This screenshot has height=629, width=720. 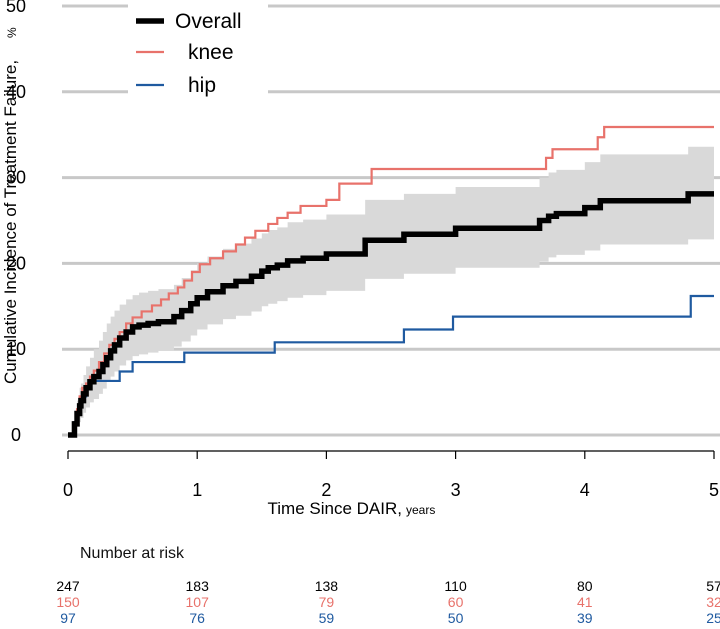 I want to click on legend: Overall knee hip, so click(x=198, y=53).